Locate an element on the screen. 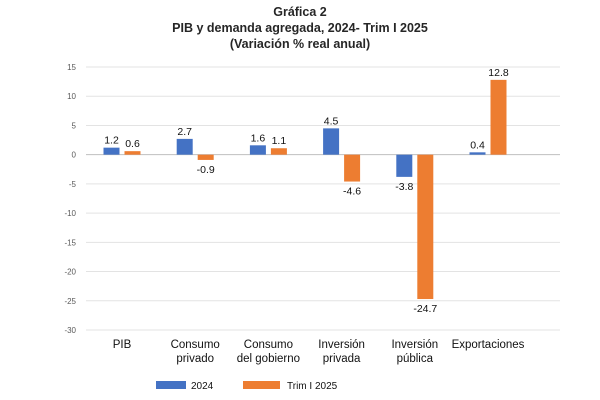 This screenshot has height=400, width=600. y-tick-label: 0 is located at coordinates (74, 155).